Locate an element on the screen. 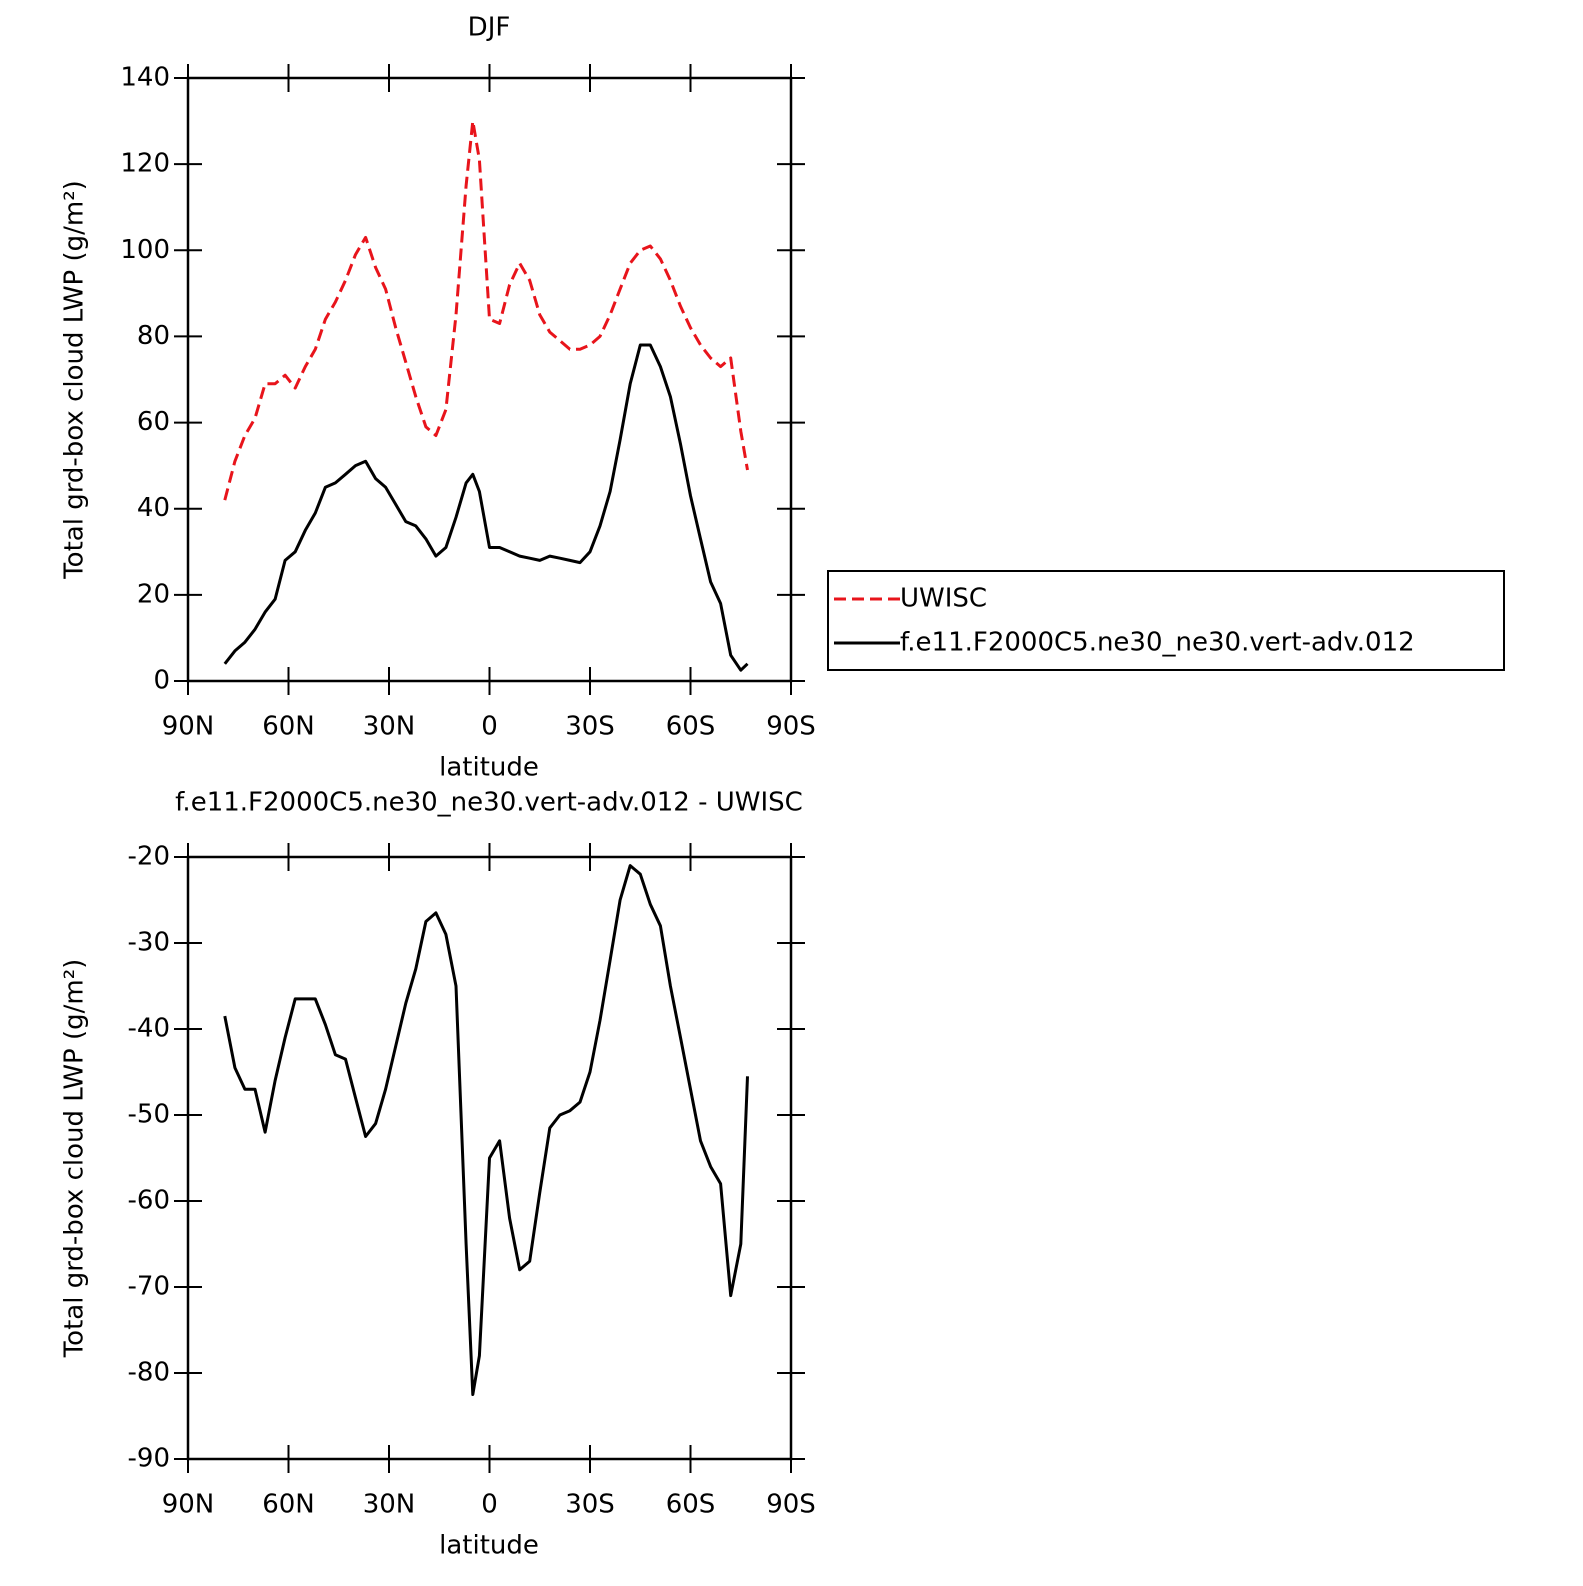  y-tick-label: 60 is located at coordinates (153, 422).